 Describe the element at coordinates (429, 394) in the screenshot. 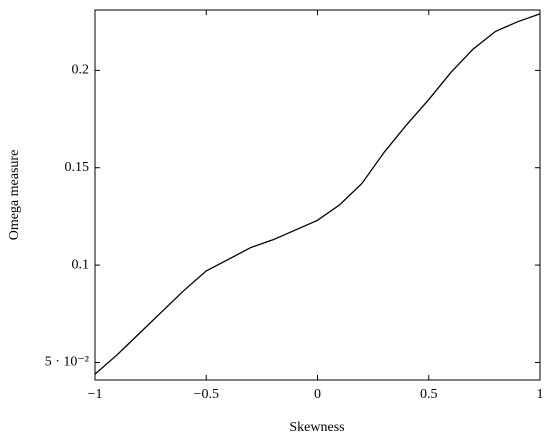

I see `x-tick-label: 0.5` at that location.